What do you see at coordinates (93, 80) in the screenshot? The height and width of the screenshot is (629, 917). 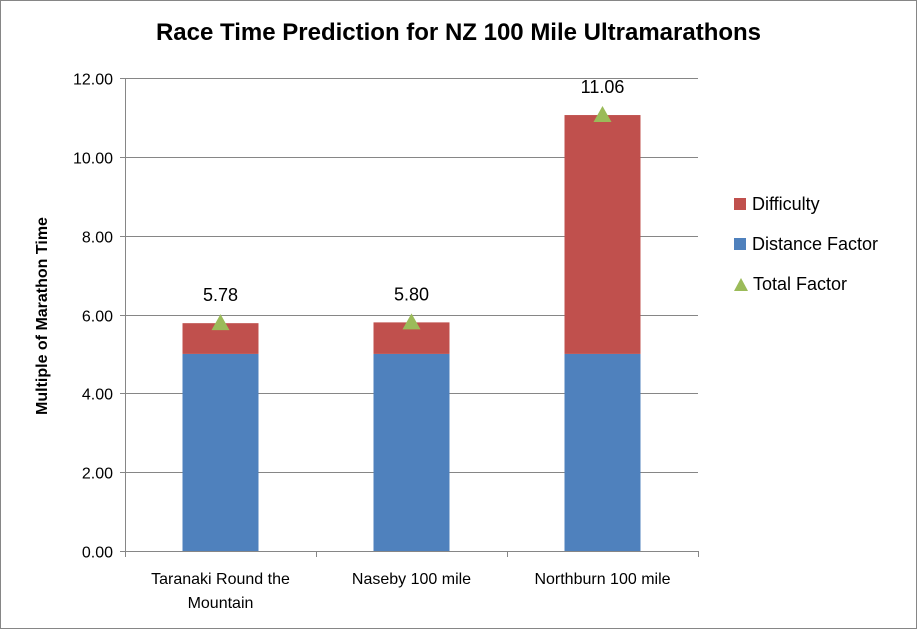 I see `y-tick-label: 12.00` at bounding box center [93, 80].